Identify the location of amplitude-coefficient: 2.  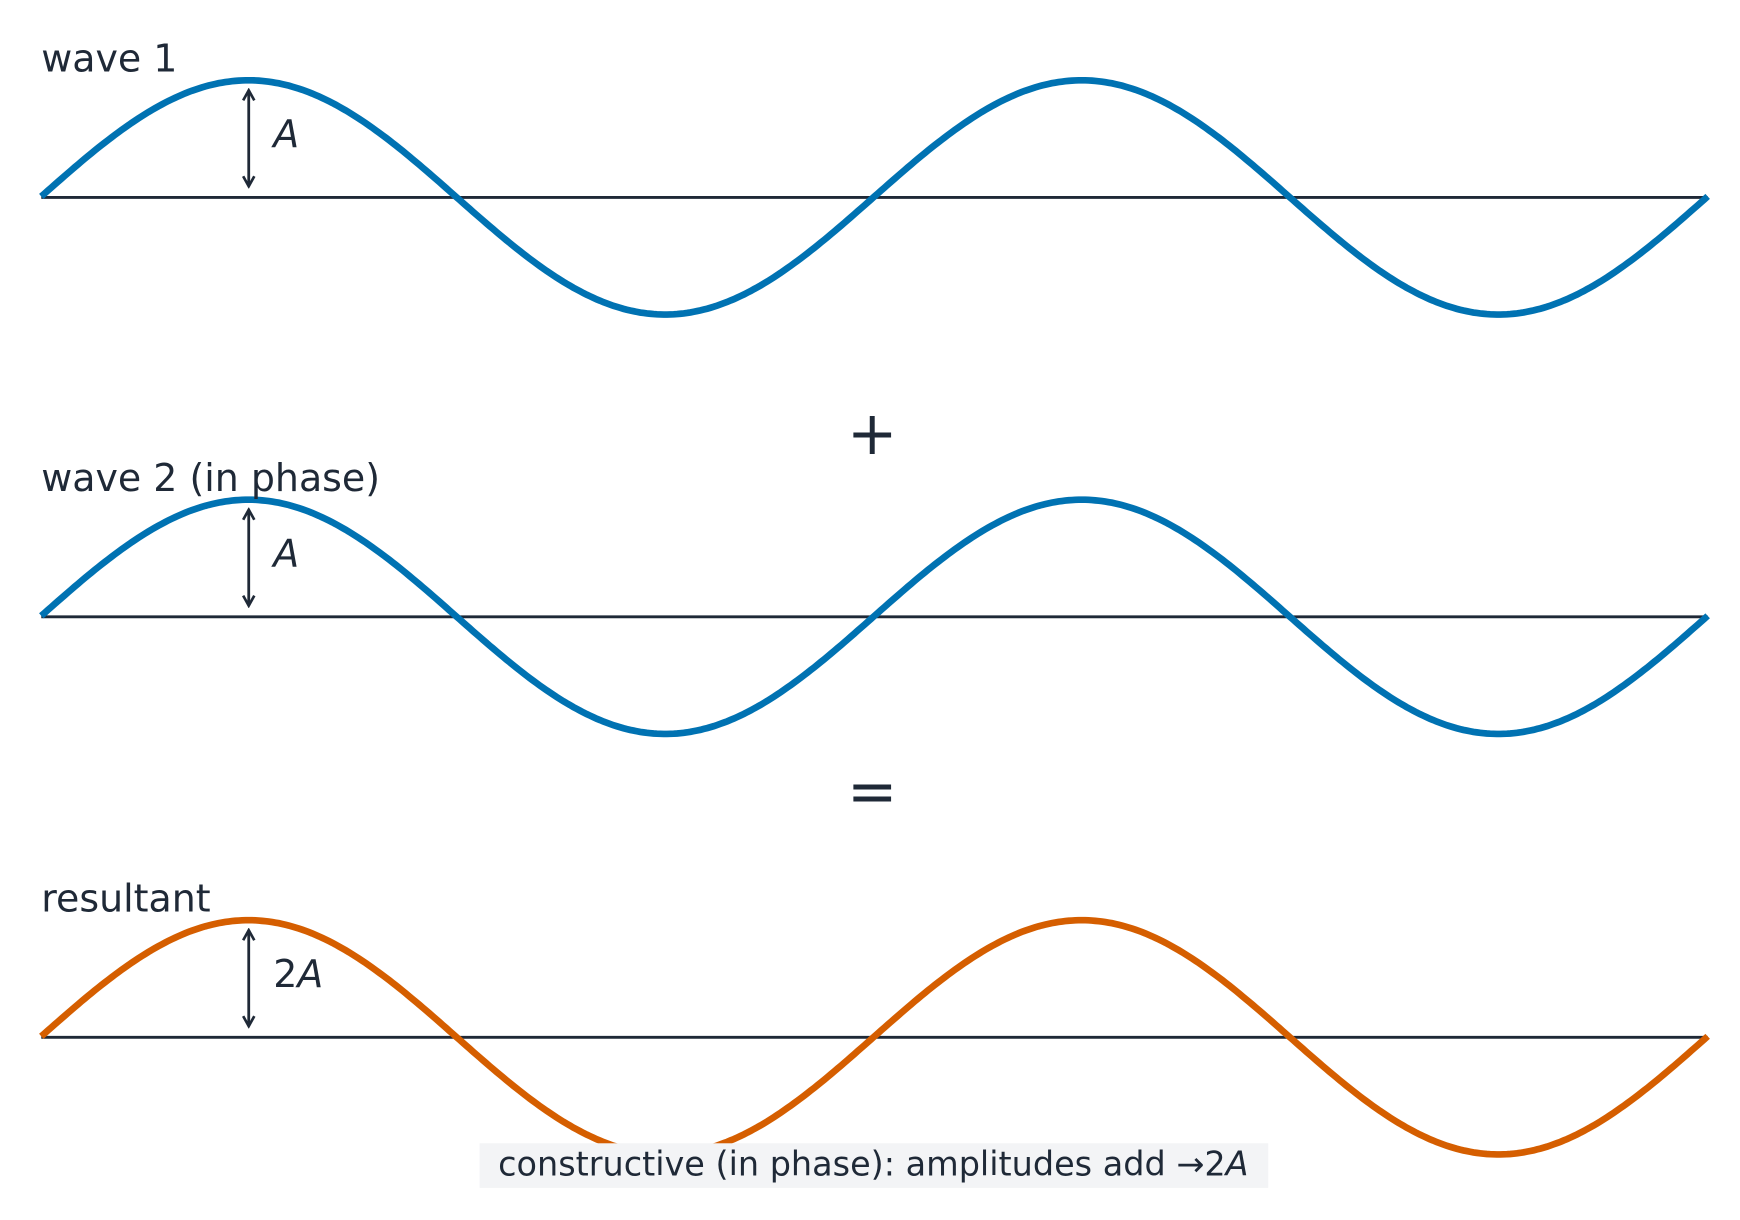
(285, 974).